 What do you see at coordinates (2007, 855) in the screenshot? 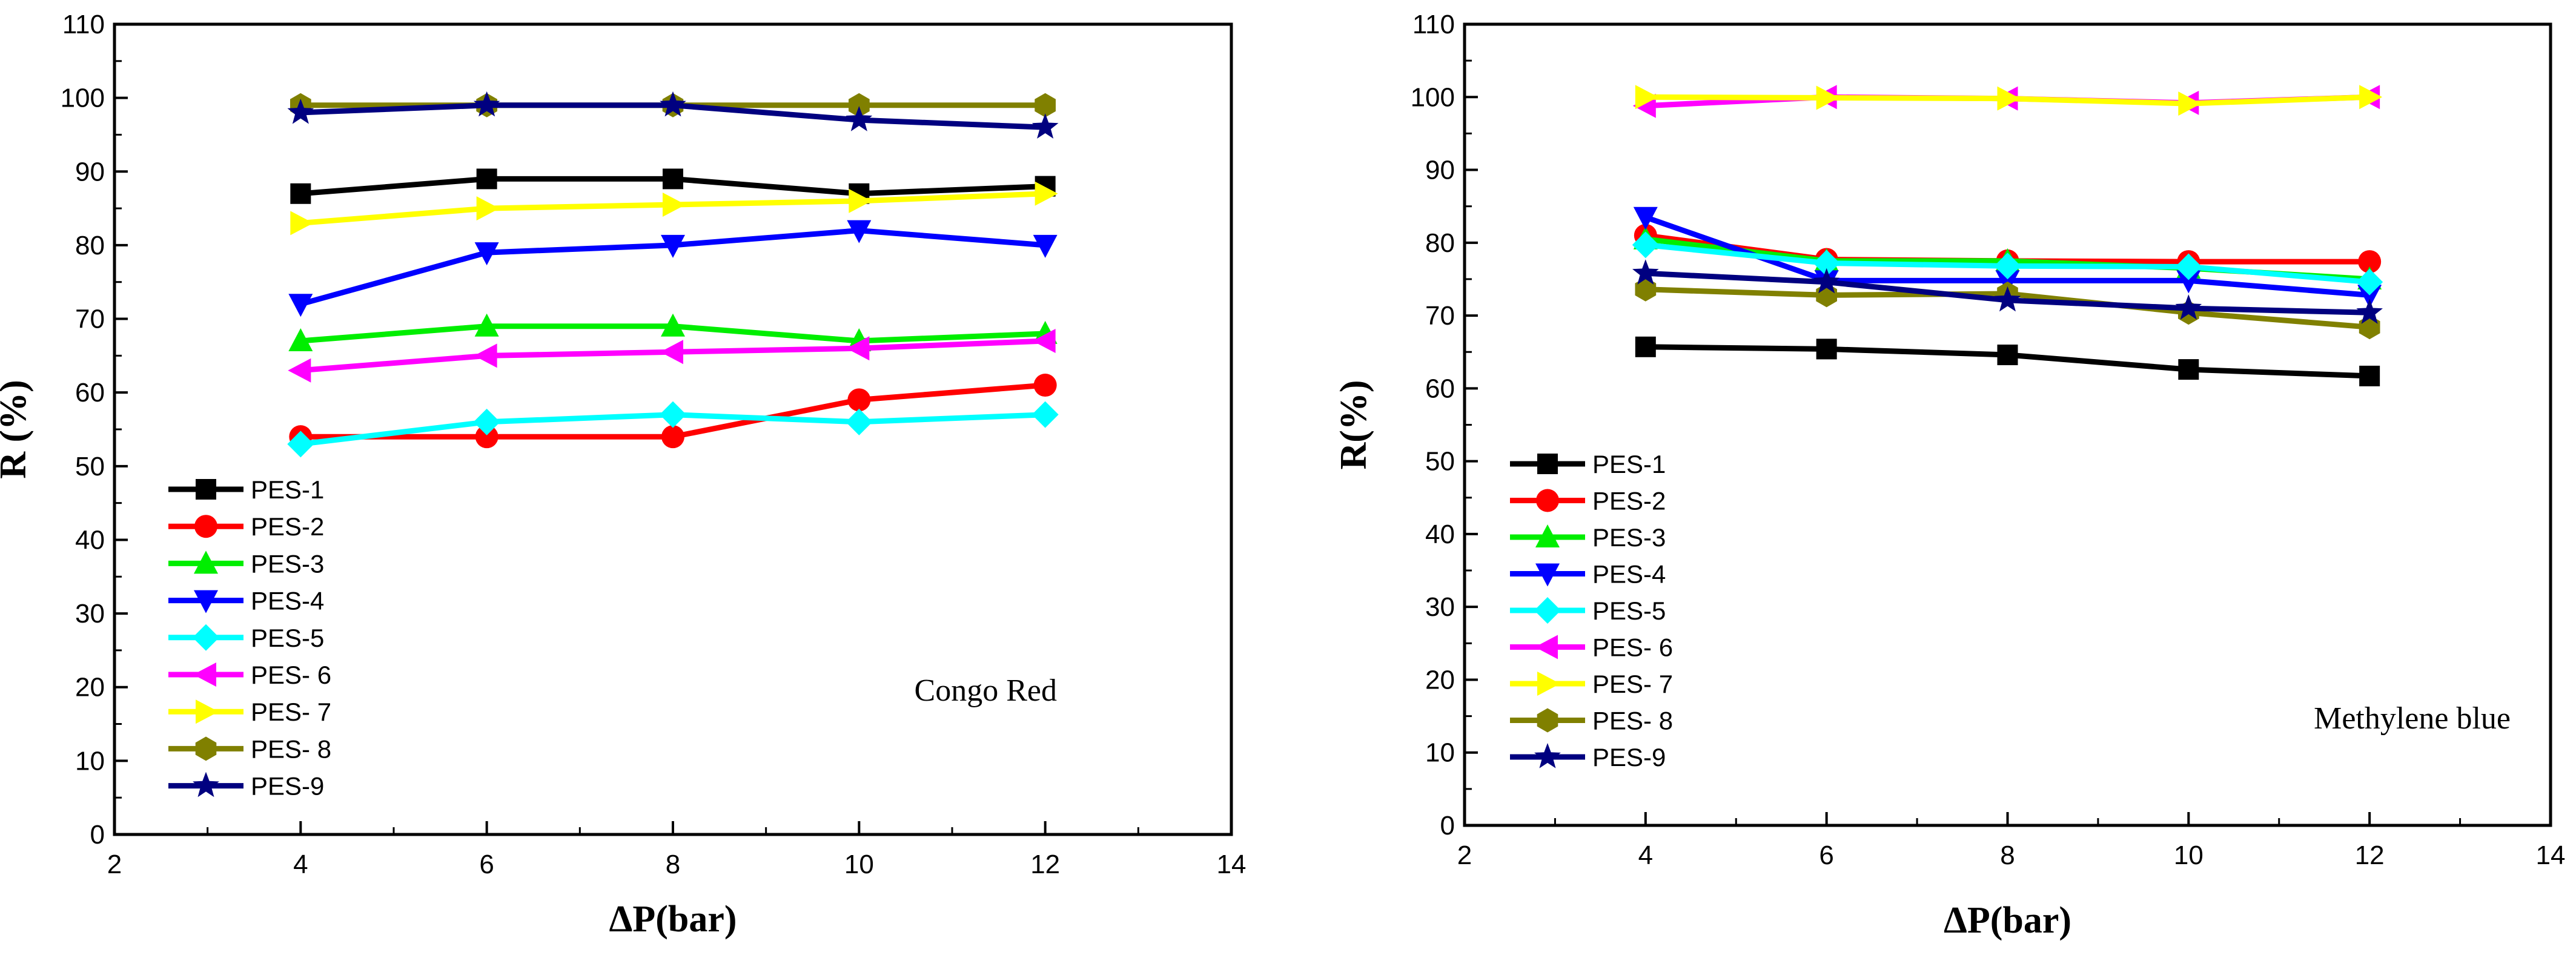
I see `x-tick-label: 8` at bounding box center [2007, 855].